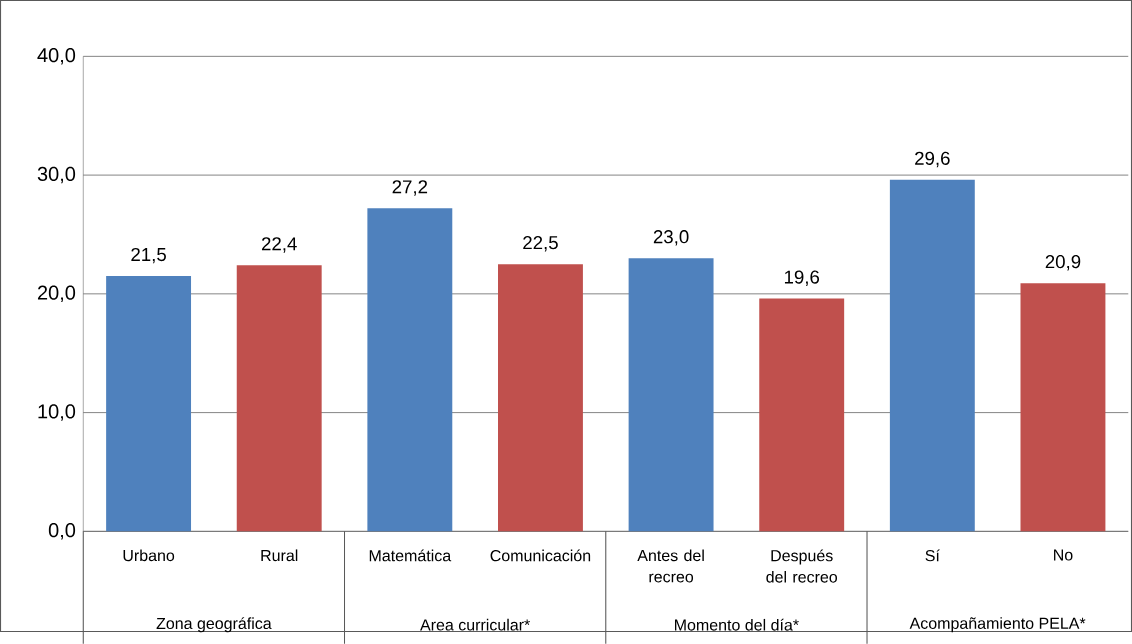 This screenshot has width=1132, height=644. Describe the element at coordinates (149, 555) in the screenshot. I see `x-tick-label: Urbano` at that location.